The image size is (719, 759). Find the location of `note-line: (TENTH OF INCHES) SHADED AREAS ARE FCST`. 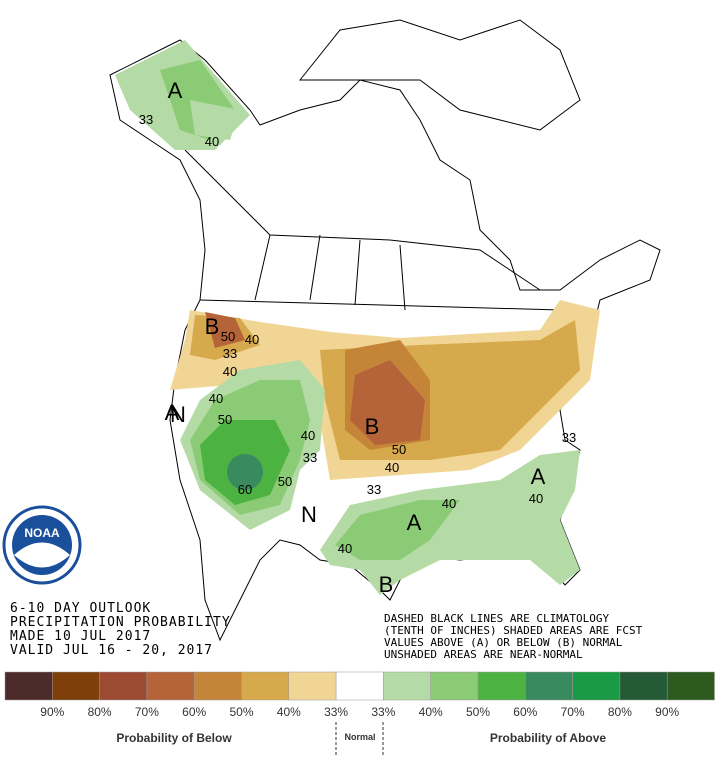

note-line: (TENTH OF INCHES) SHADED AREAS ARE FCST is located at coordinates (513, 630).